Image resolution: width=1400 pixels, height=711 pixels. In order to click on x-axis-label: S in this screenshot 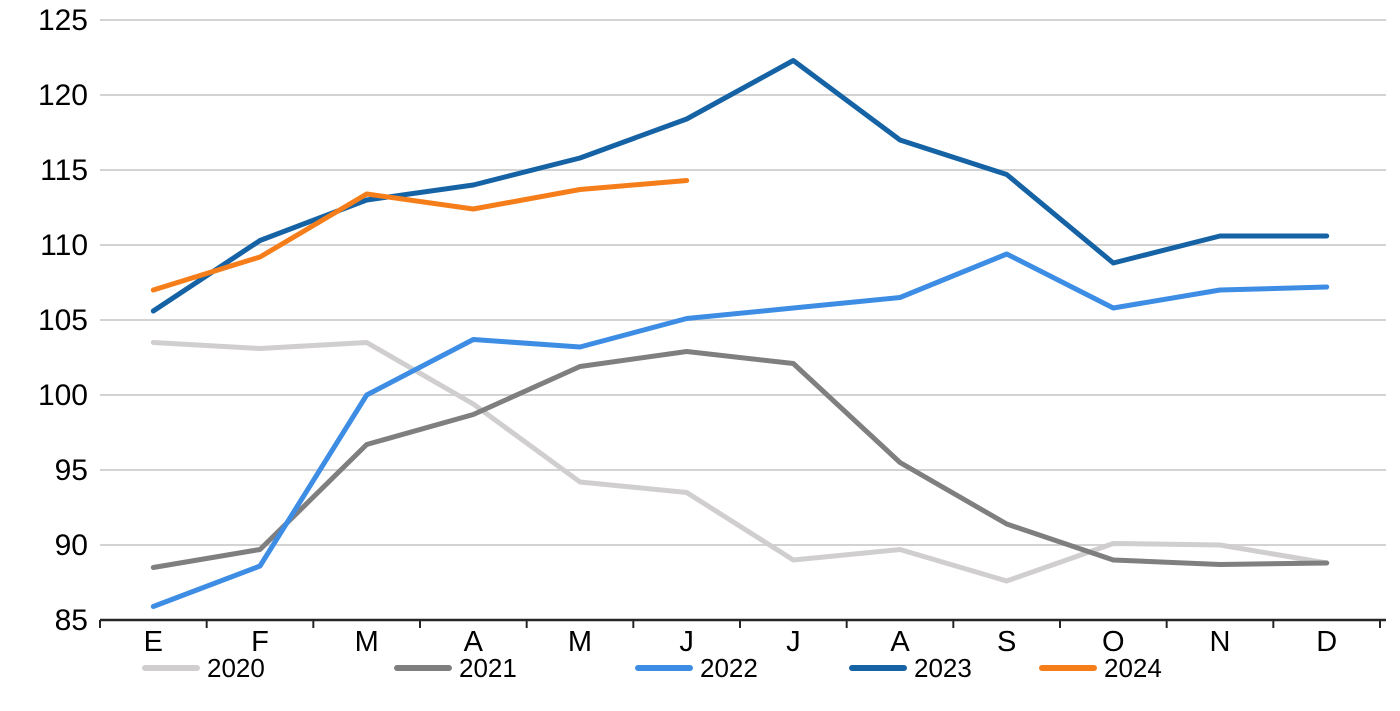, I will do `click(1006, 642)`.